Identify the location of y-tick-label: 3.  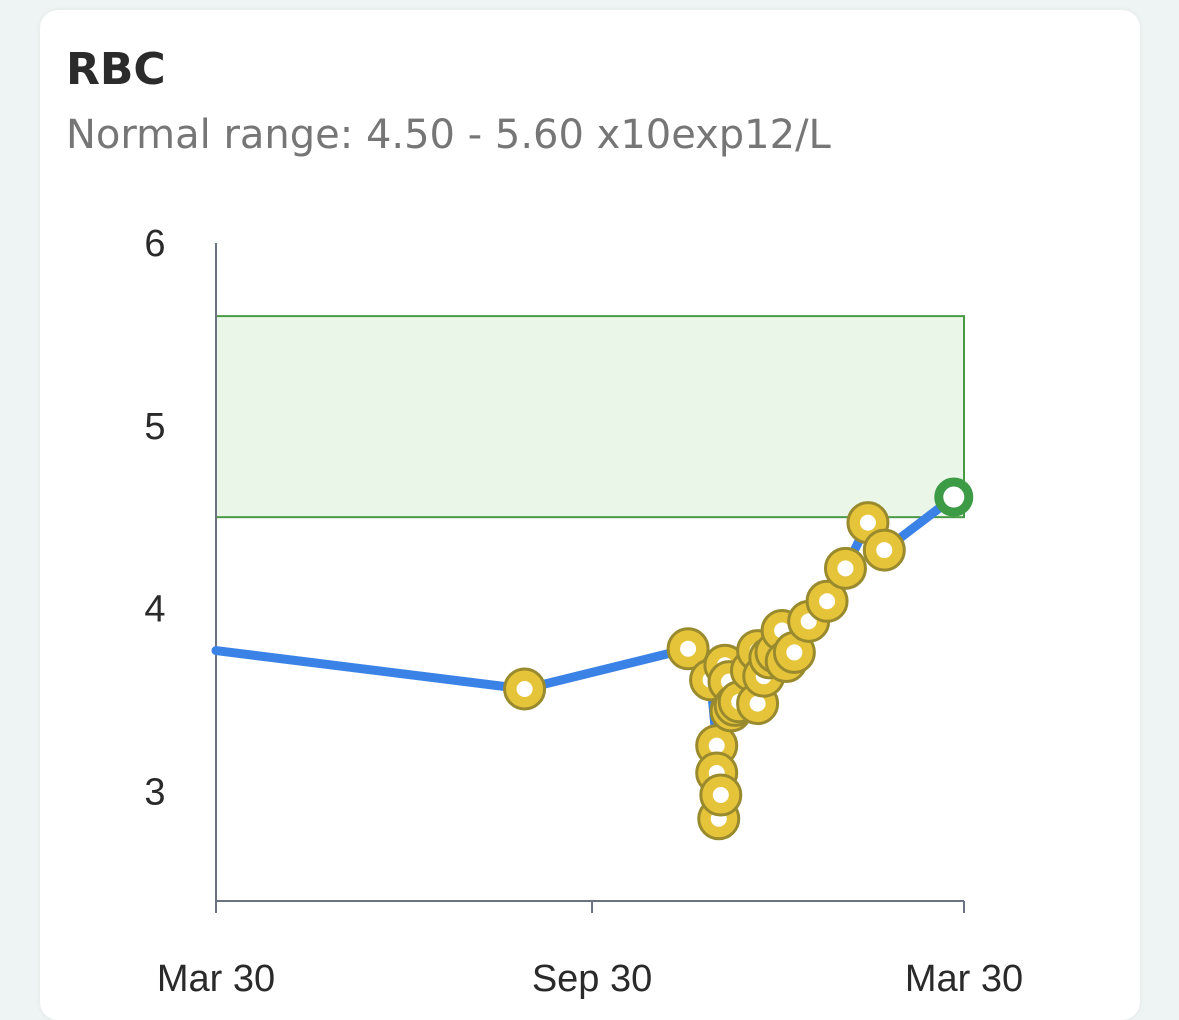
(154, 792).